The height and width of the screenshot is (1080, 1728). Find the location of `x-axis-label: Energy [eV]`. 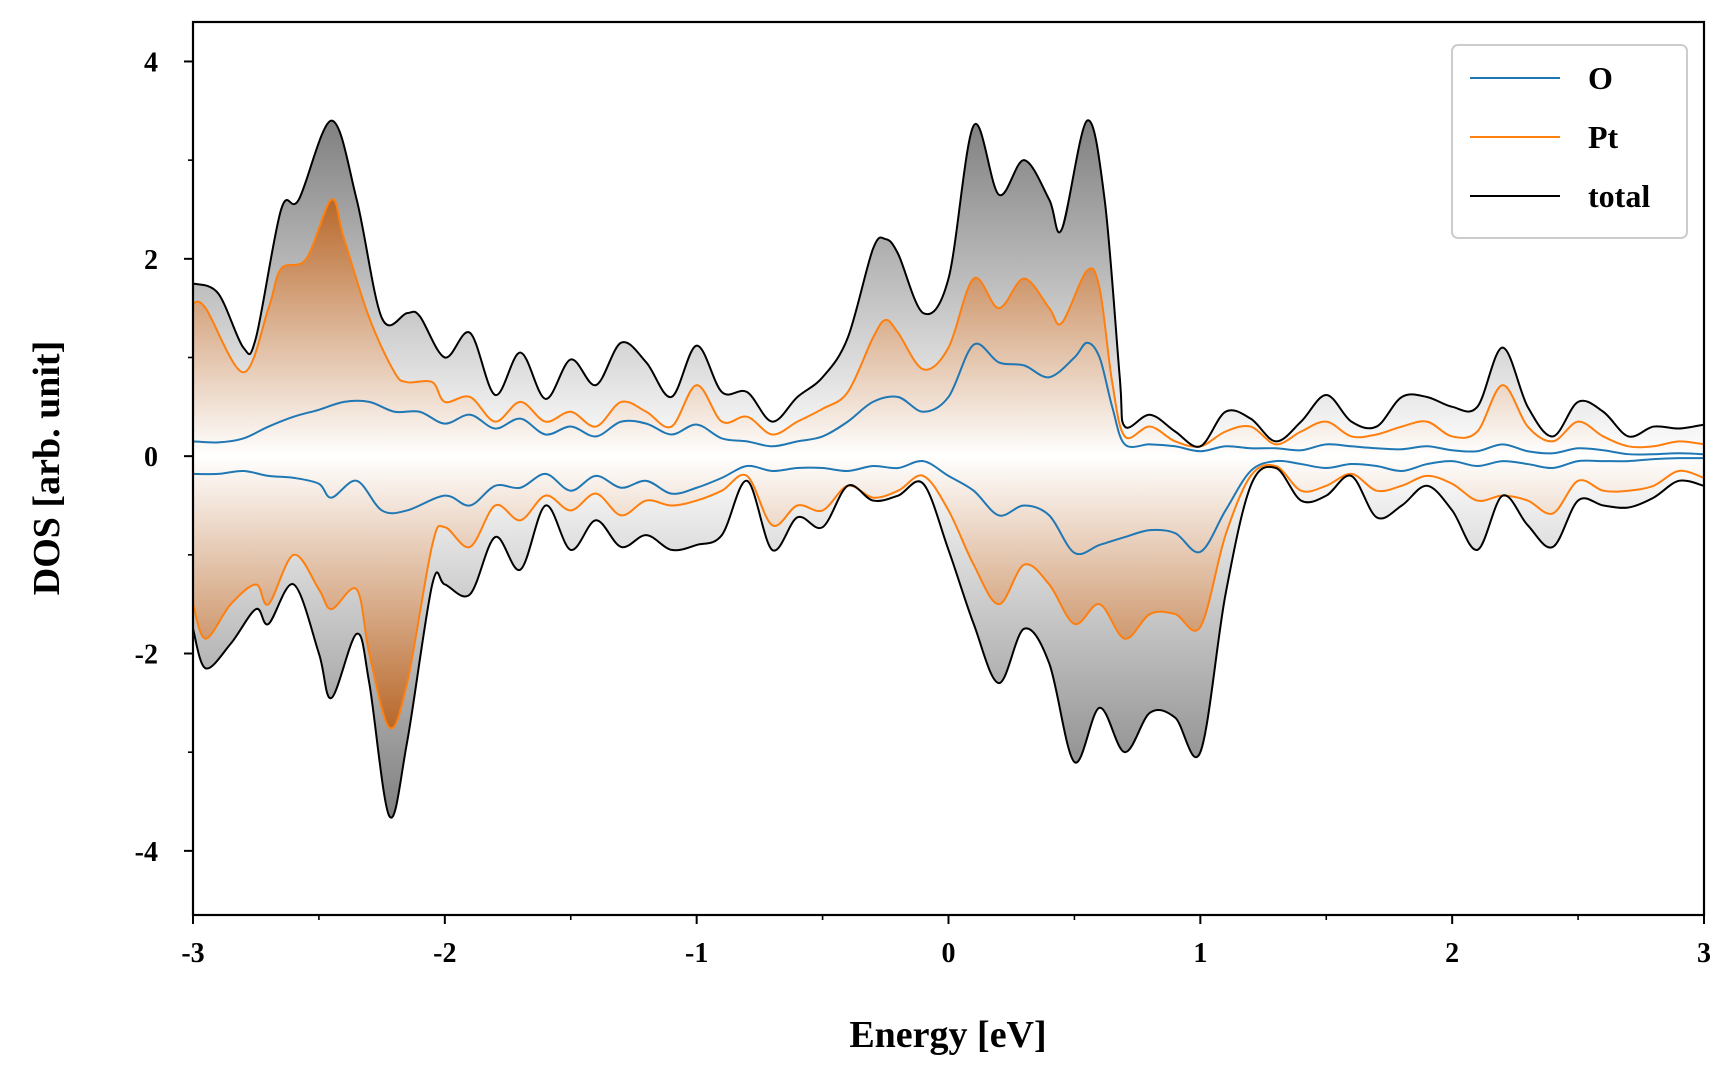

x-axis-label: Energy [eV] is located at coordinates (947, 1035).